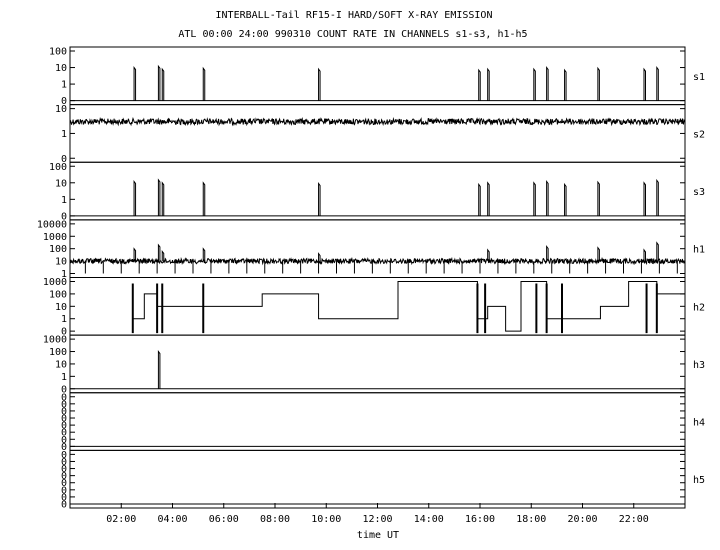  I want to click on y-tick-label-h3: 10, so click(61, 364).